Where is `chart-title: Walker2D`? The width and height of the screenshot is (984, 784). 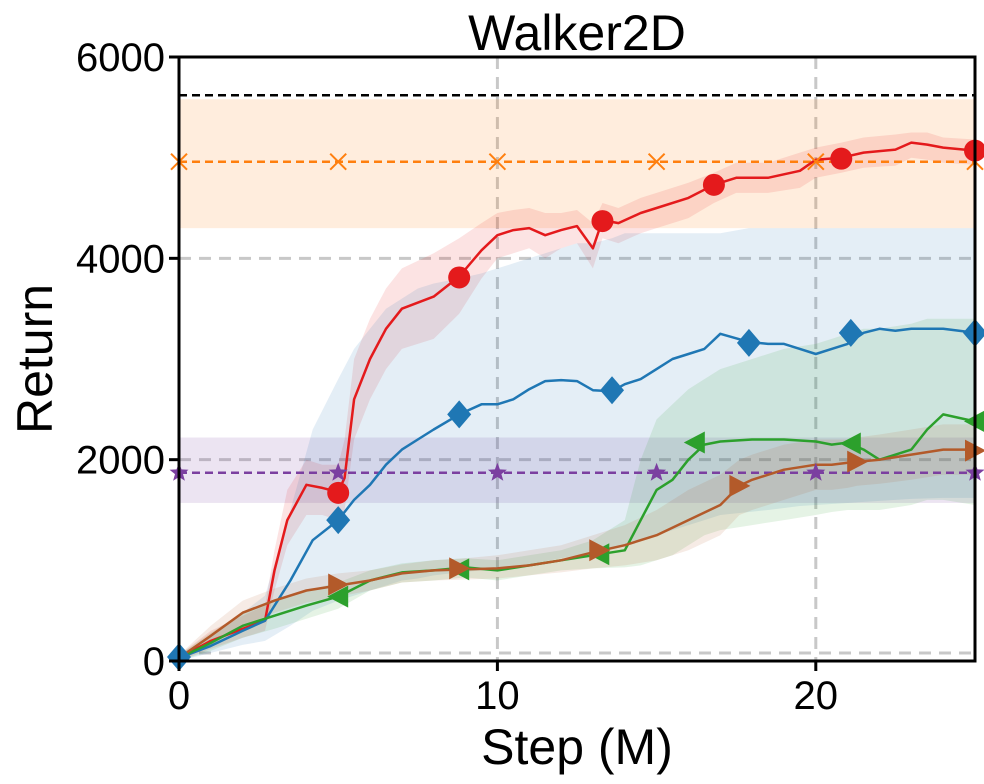
chart-title: Walker2D is located at coordinates (577, 33).